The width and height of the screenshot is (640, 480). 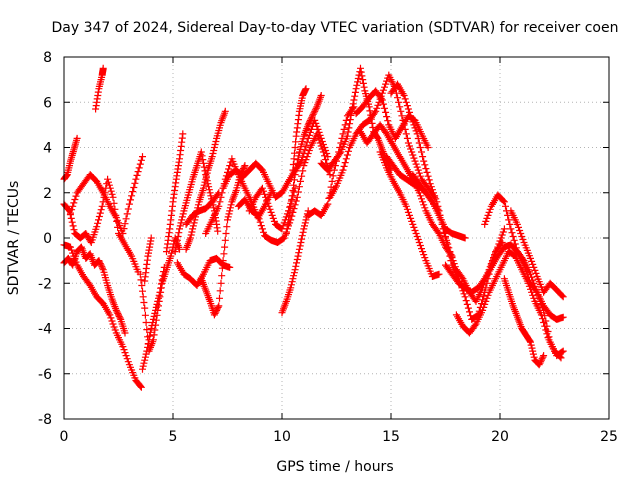 I want to click on y-tick-label: 4, so click(x=47, y=149).